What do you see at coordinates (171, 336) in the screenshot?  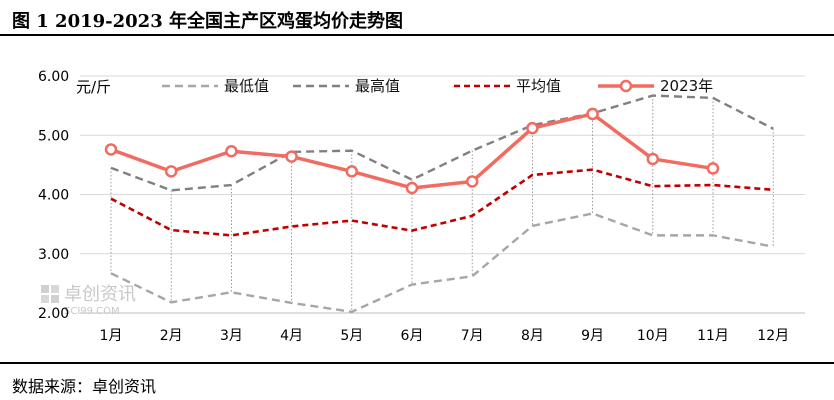 I see `x-tick-label: 2月` at bounding box center [171, 336].